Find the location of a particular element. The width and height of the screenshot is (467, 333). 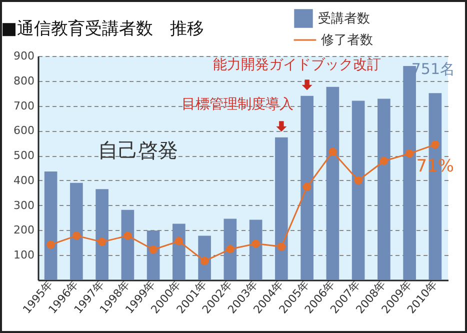

y-tick-label: 400 is located at coordinates (24, 180).